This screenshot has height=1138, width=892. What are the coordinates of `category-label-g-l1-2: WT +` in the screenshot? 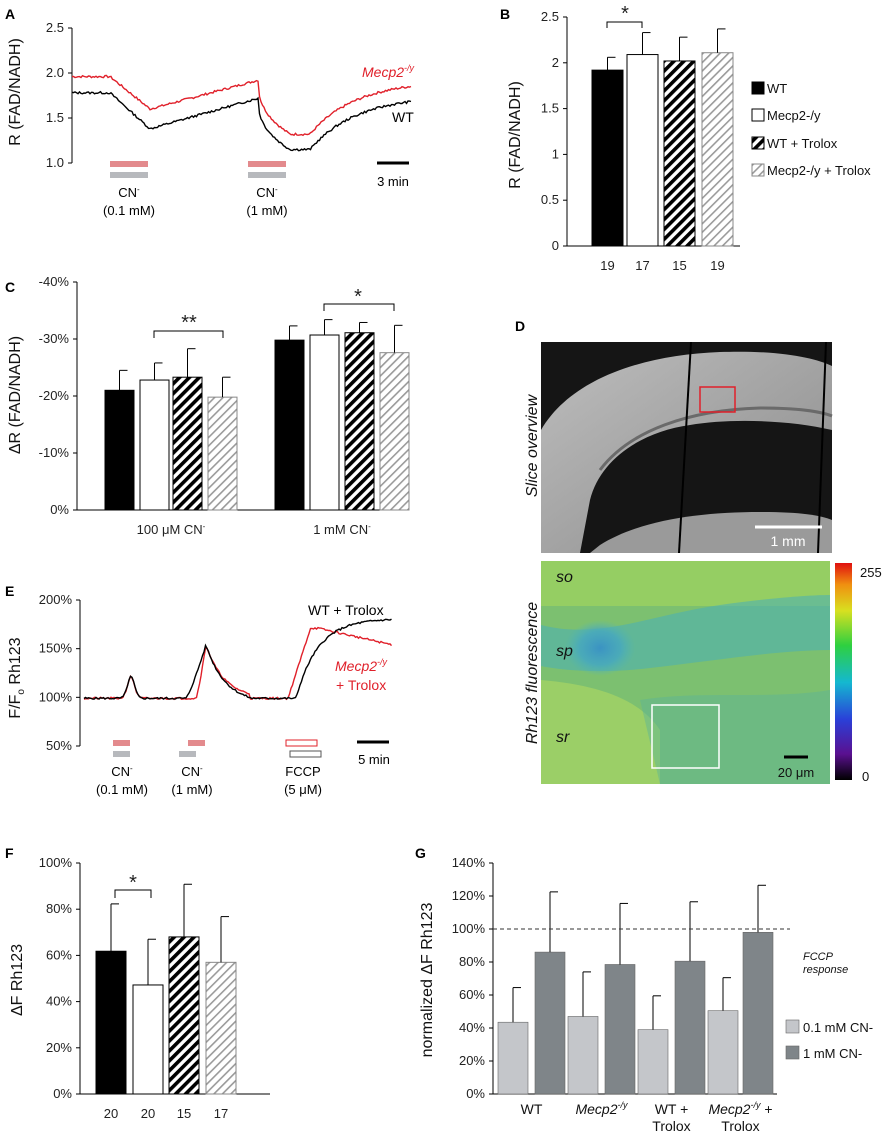 It's located at (672, 1109).